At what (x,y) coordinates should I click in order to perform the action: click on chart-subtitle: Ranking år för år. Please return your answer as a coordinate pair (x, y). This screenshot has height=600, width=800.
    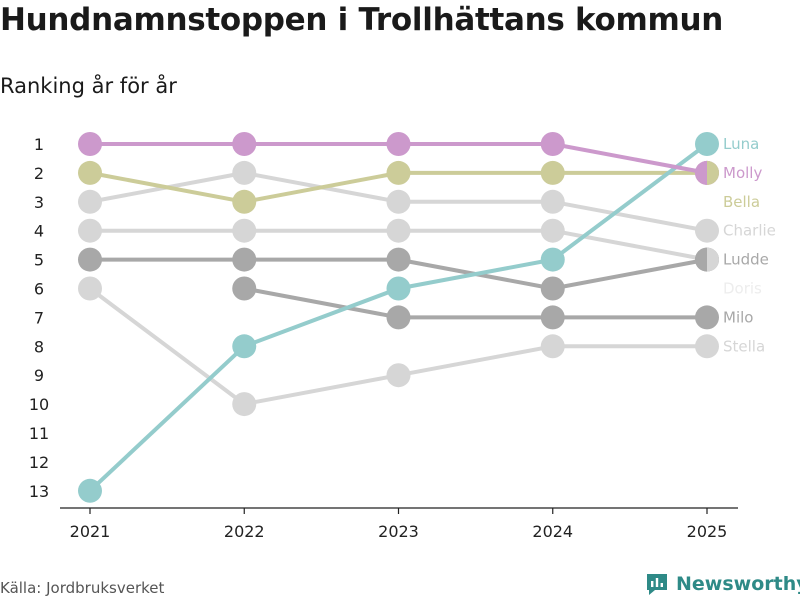
    Looking at the image, I should click on (88, 86).